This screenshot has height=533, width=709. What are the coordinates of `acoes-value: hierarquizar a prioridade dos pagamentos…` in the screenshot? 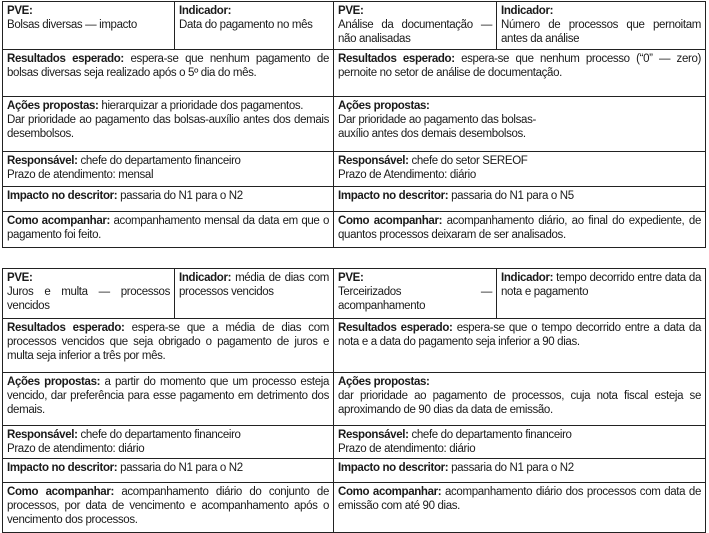 It's located at (202, 106).